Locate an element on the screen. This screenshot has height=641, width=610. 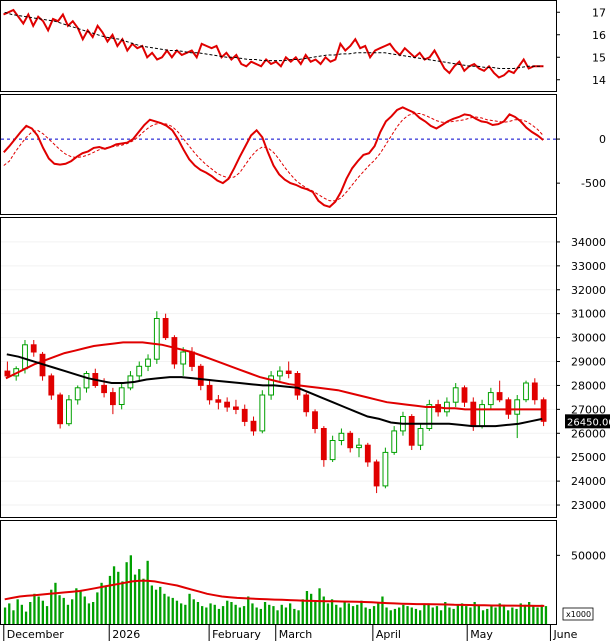
y-tick-label: 16 is located at coordinates (599, 35).